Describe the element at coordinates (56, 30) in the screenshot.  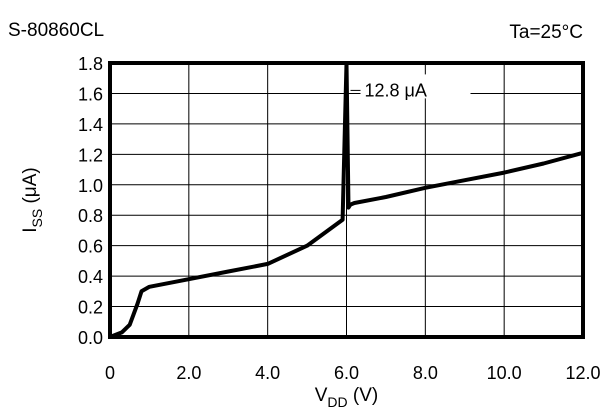
I see `chart-title: S-80860CL` at that location.